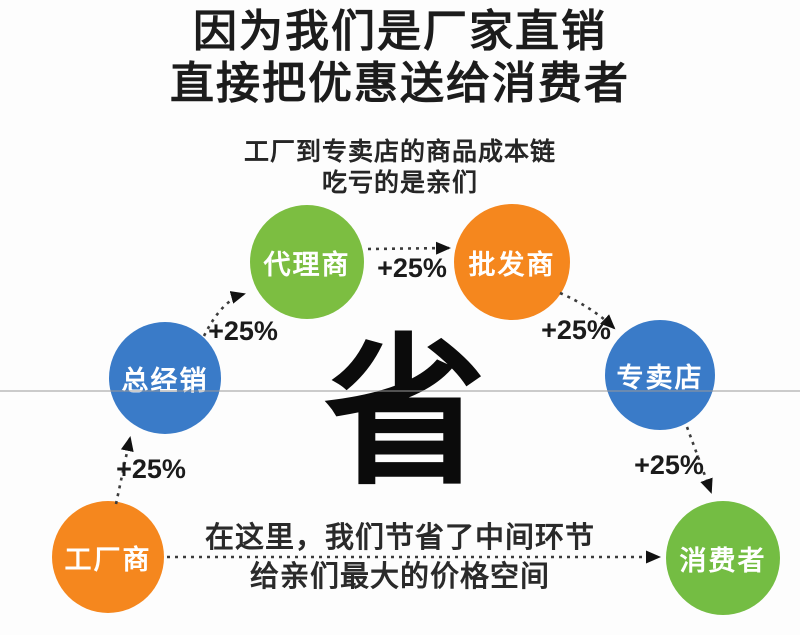 The width and height of the screenshot is (800, 635). I want to click on bottom-text: 在这里，我们节省了中间环节 给亲们最大的价格空间, so click(400, 558).